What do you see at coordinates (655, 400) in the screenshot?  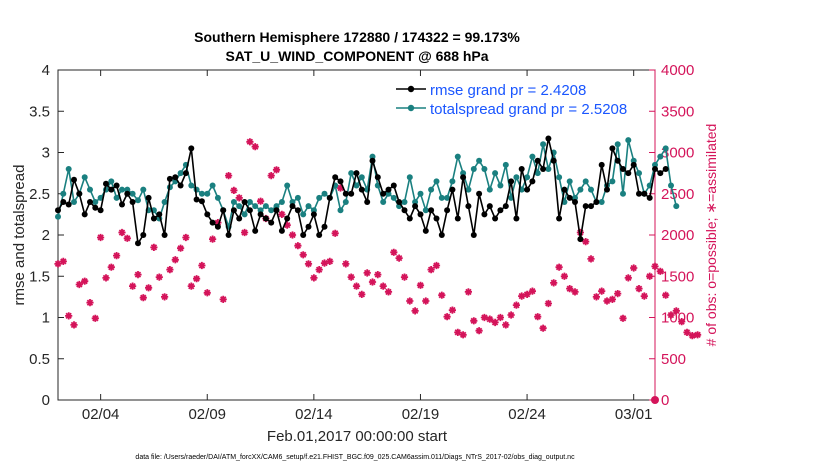 I see `possible-point` at bounding box center [655, 400].